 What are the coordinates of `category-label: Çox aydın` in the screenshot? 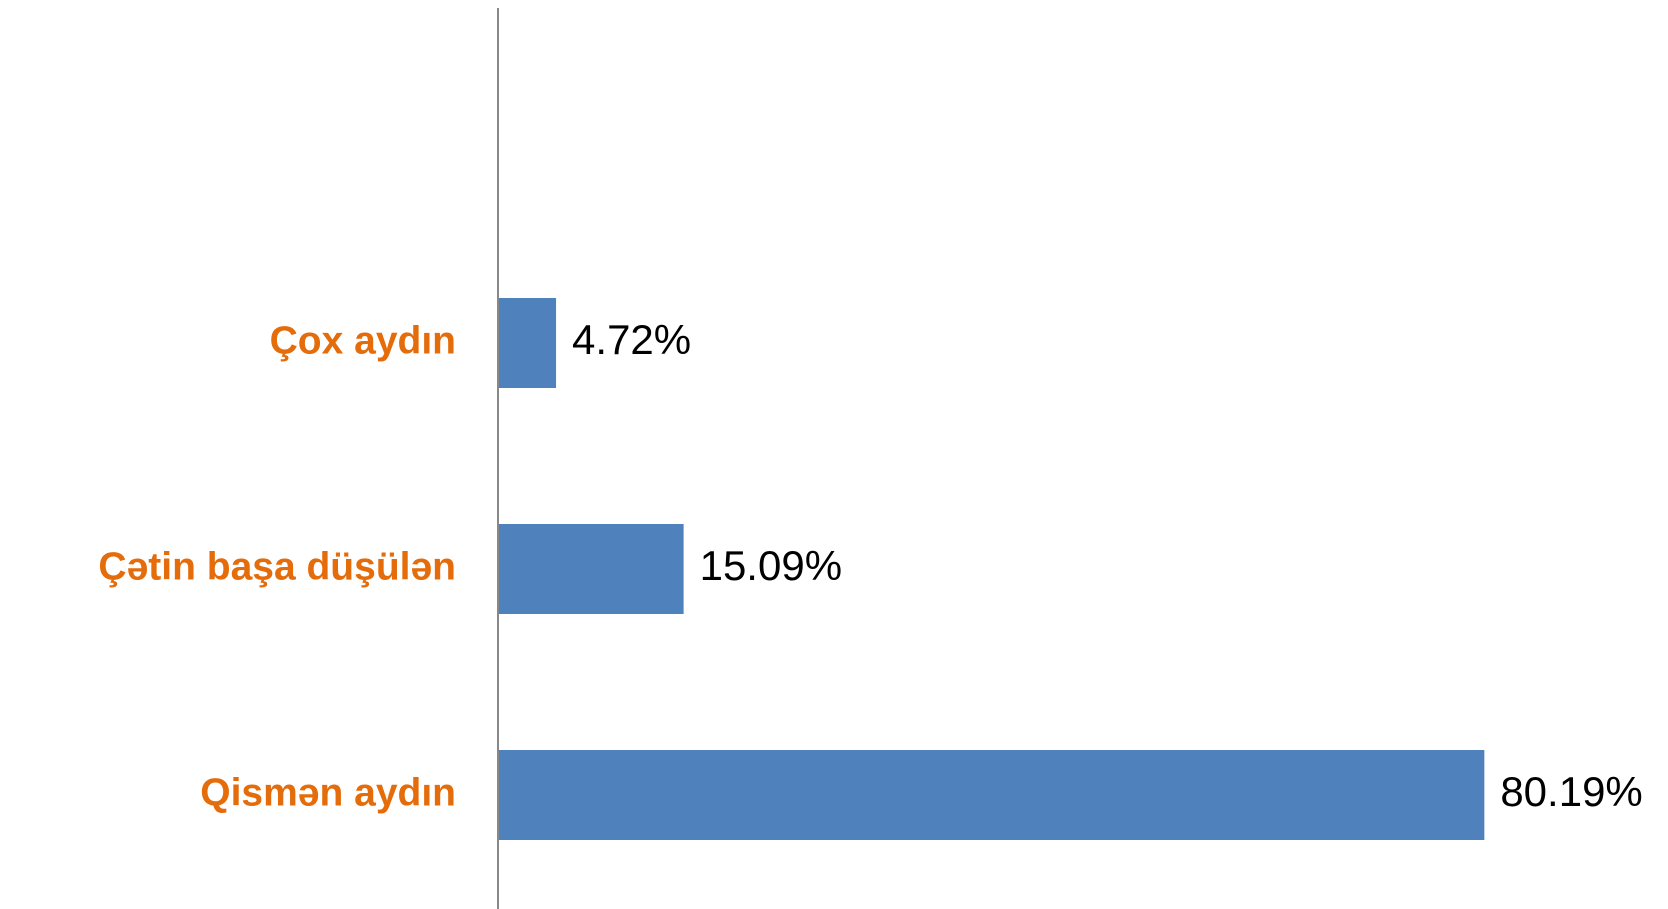 It's located at (363, 340).